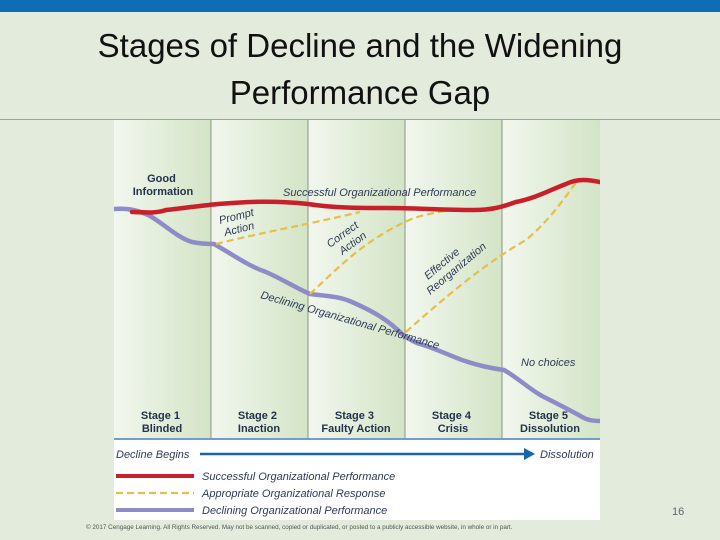 The image size is (720, 540). What do you see at coordinates (293, 494) in the screenshot?
I see `legend-label-response: Appropriate Organizational Response` at bounding box center [293, 494].